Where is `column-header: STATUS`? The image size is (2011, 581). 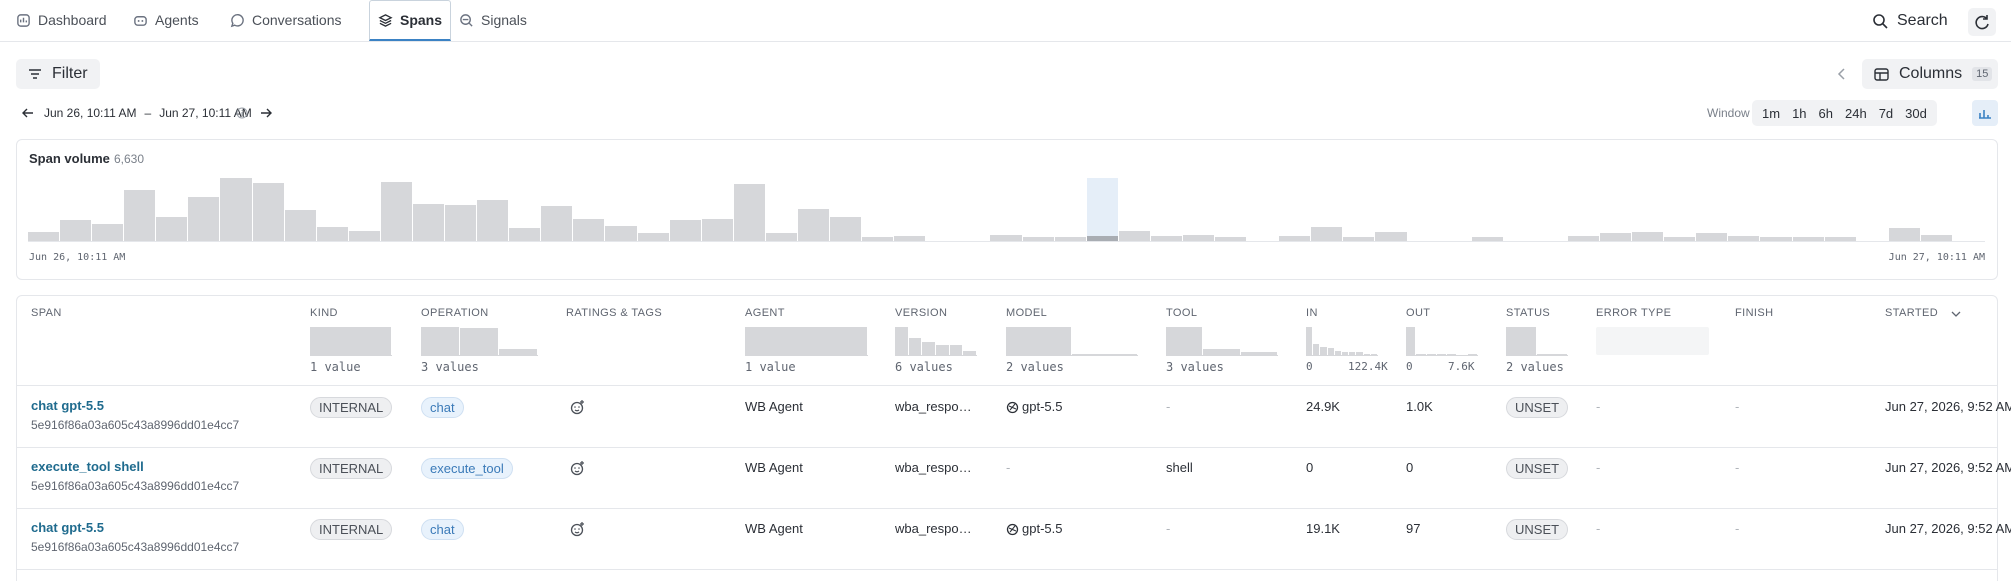
column-header: STATUS is located at coordinates (1528, 313).